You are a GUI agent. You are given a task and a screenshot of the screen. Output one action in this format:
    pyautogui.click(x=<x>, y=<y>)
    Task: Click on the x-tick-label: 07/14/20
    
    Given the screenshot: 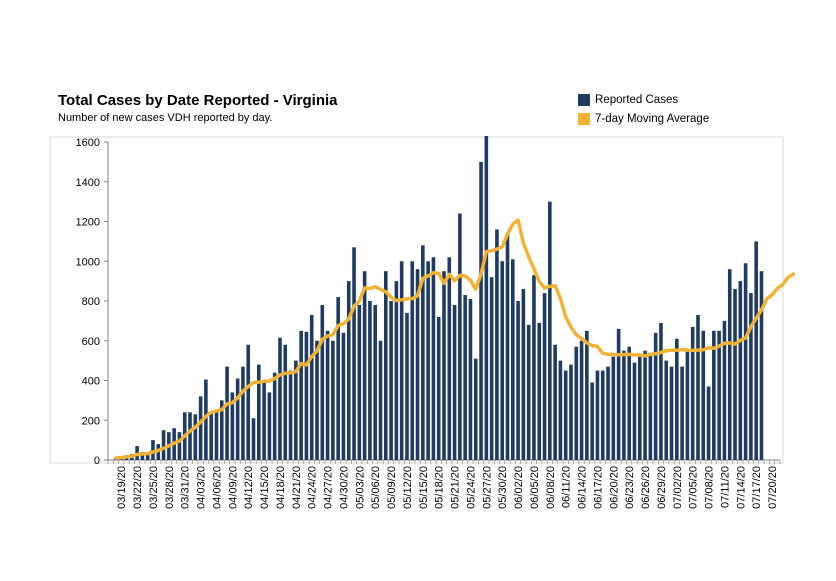 What is the action you would take?
    pyautogui.click(x=741, y=487)
    